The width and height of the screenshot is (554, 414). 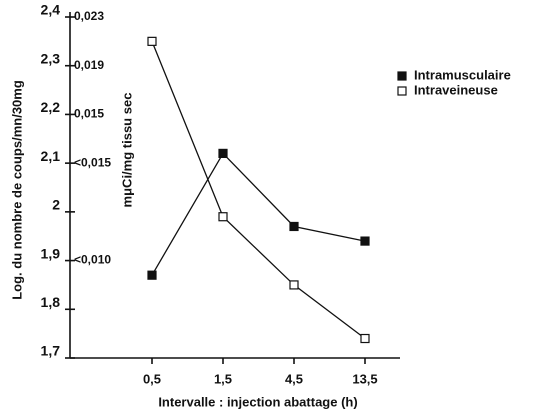 What do you see at coordinates (51, 107) in the screenshot?
I see `y-tick-label: 2,2` at bounding box center [51, 107].